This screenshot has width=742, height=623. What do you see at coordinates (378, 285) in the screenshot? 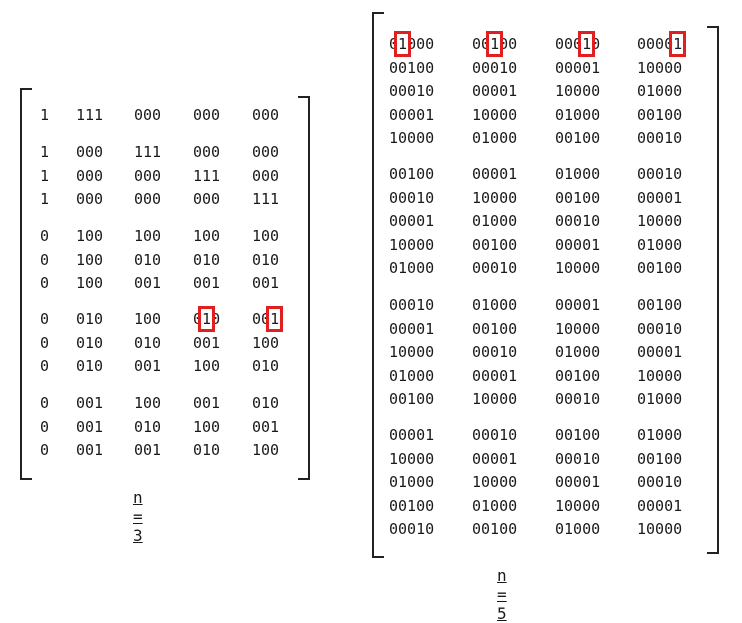
I see `left-bracket` at bounding box center [378, 285].